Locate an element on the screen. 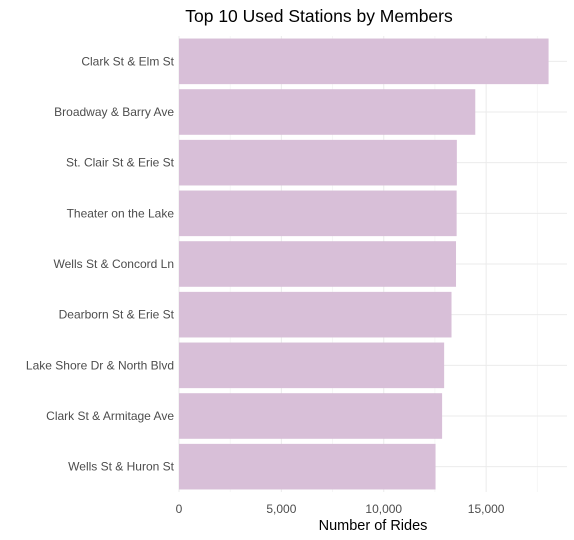 The height and width of the screenshot is (540, 574). y-tick-label: Wells St & Huron St is located at coordinates (121, 467).